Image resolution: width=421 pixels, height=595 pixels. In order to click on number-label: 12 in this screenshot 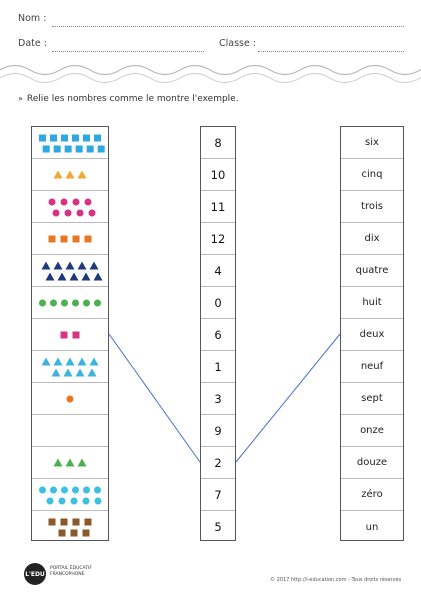, I will do `click(218, 238)`.